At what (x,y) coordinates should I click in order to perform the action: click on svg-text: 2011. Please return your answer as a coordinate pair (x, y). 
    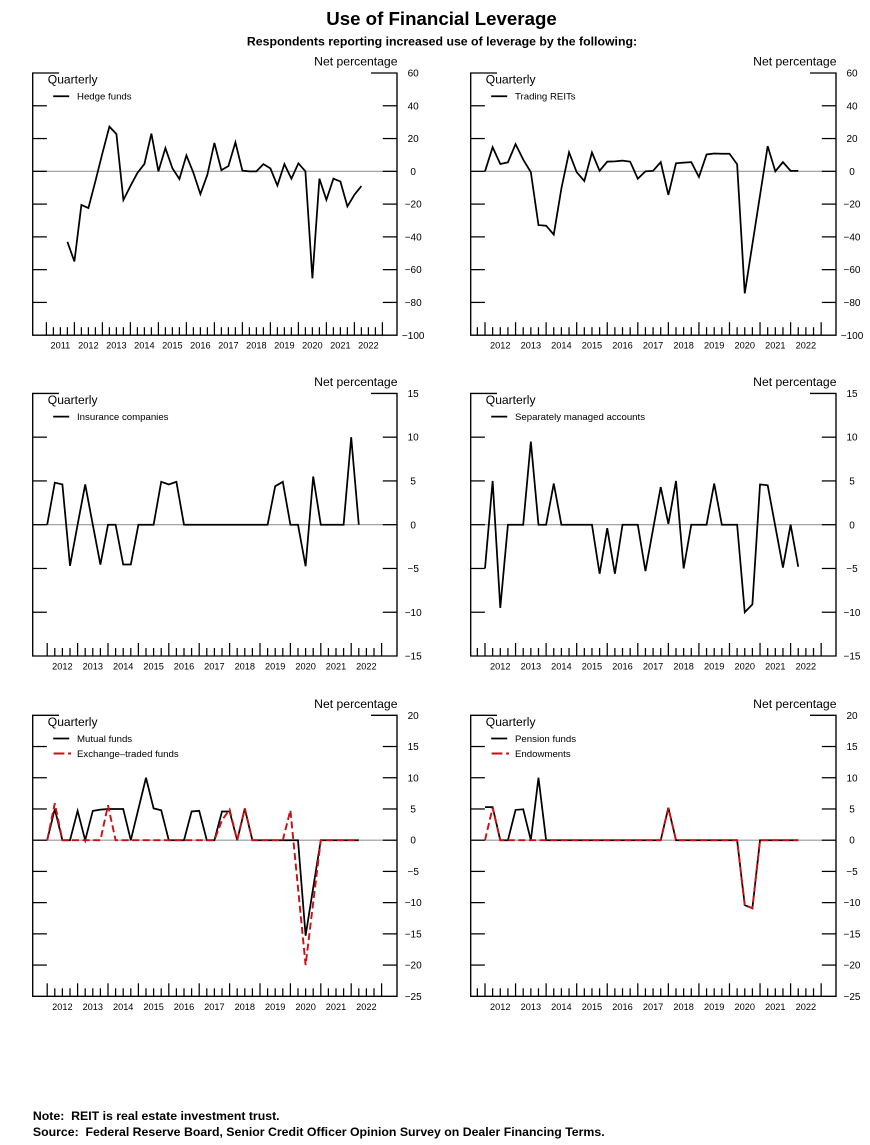
    Looking at the image, I should click on (61, 346).